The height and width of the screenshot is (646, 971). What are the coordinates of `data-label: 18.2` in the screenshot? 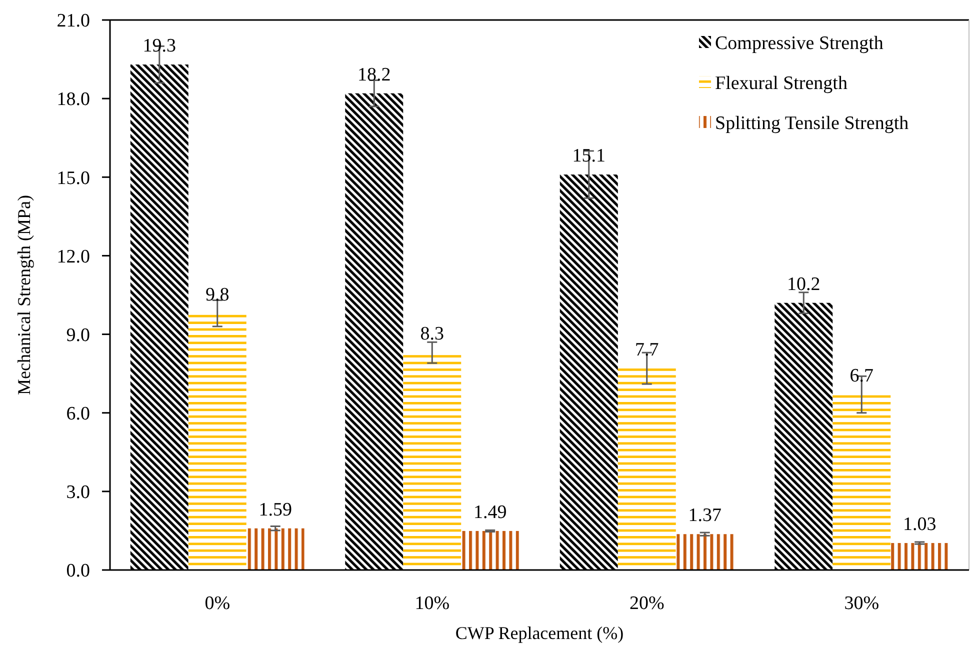 It's located at (374, 75).